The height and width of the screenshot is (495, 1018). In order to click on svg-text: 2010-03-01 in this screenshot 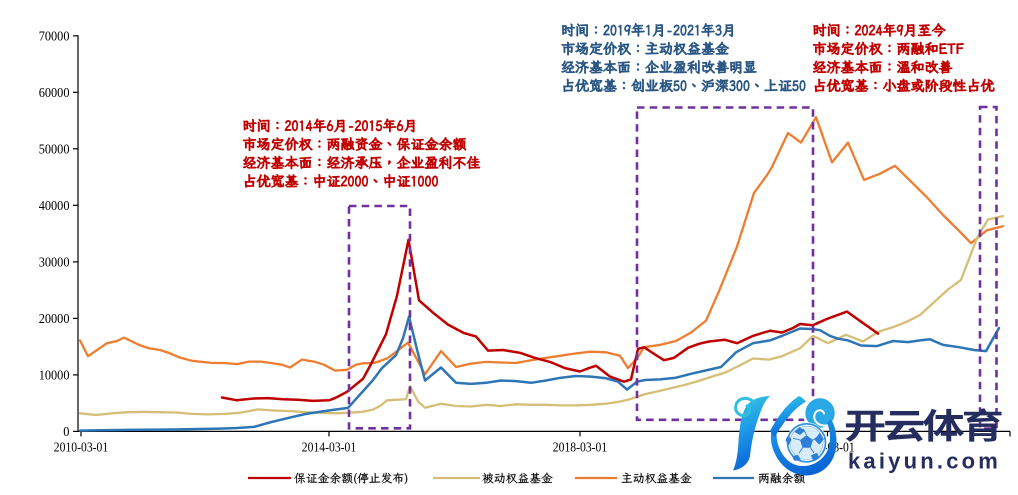, I will do `click(81, 448)`.